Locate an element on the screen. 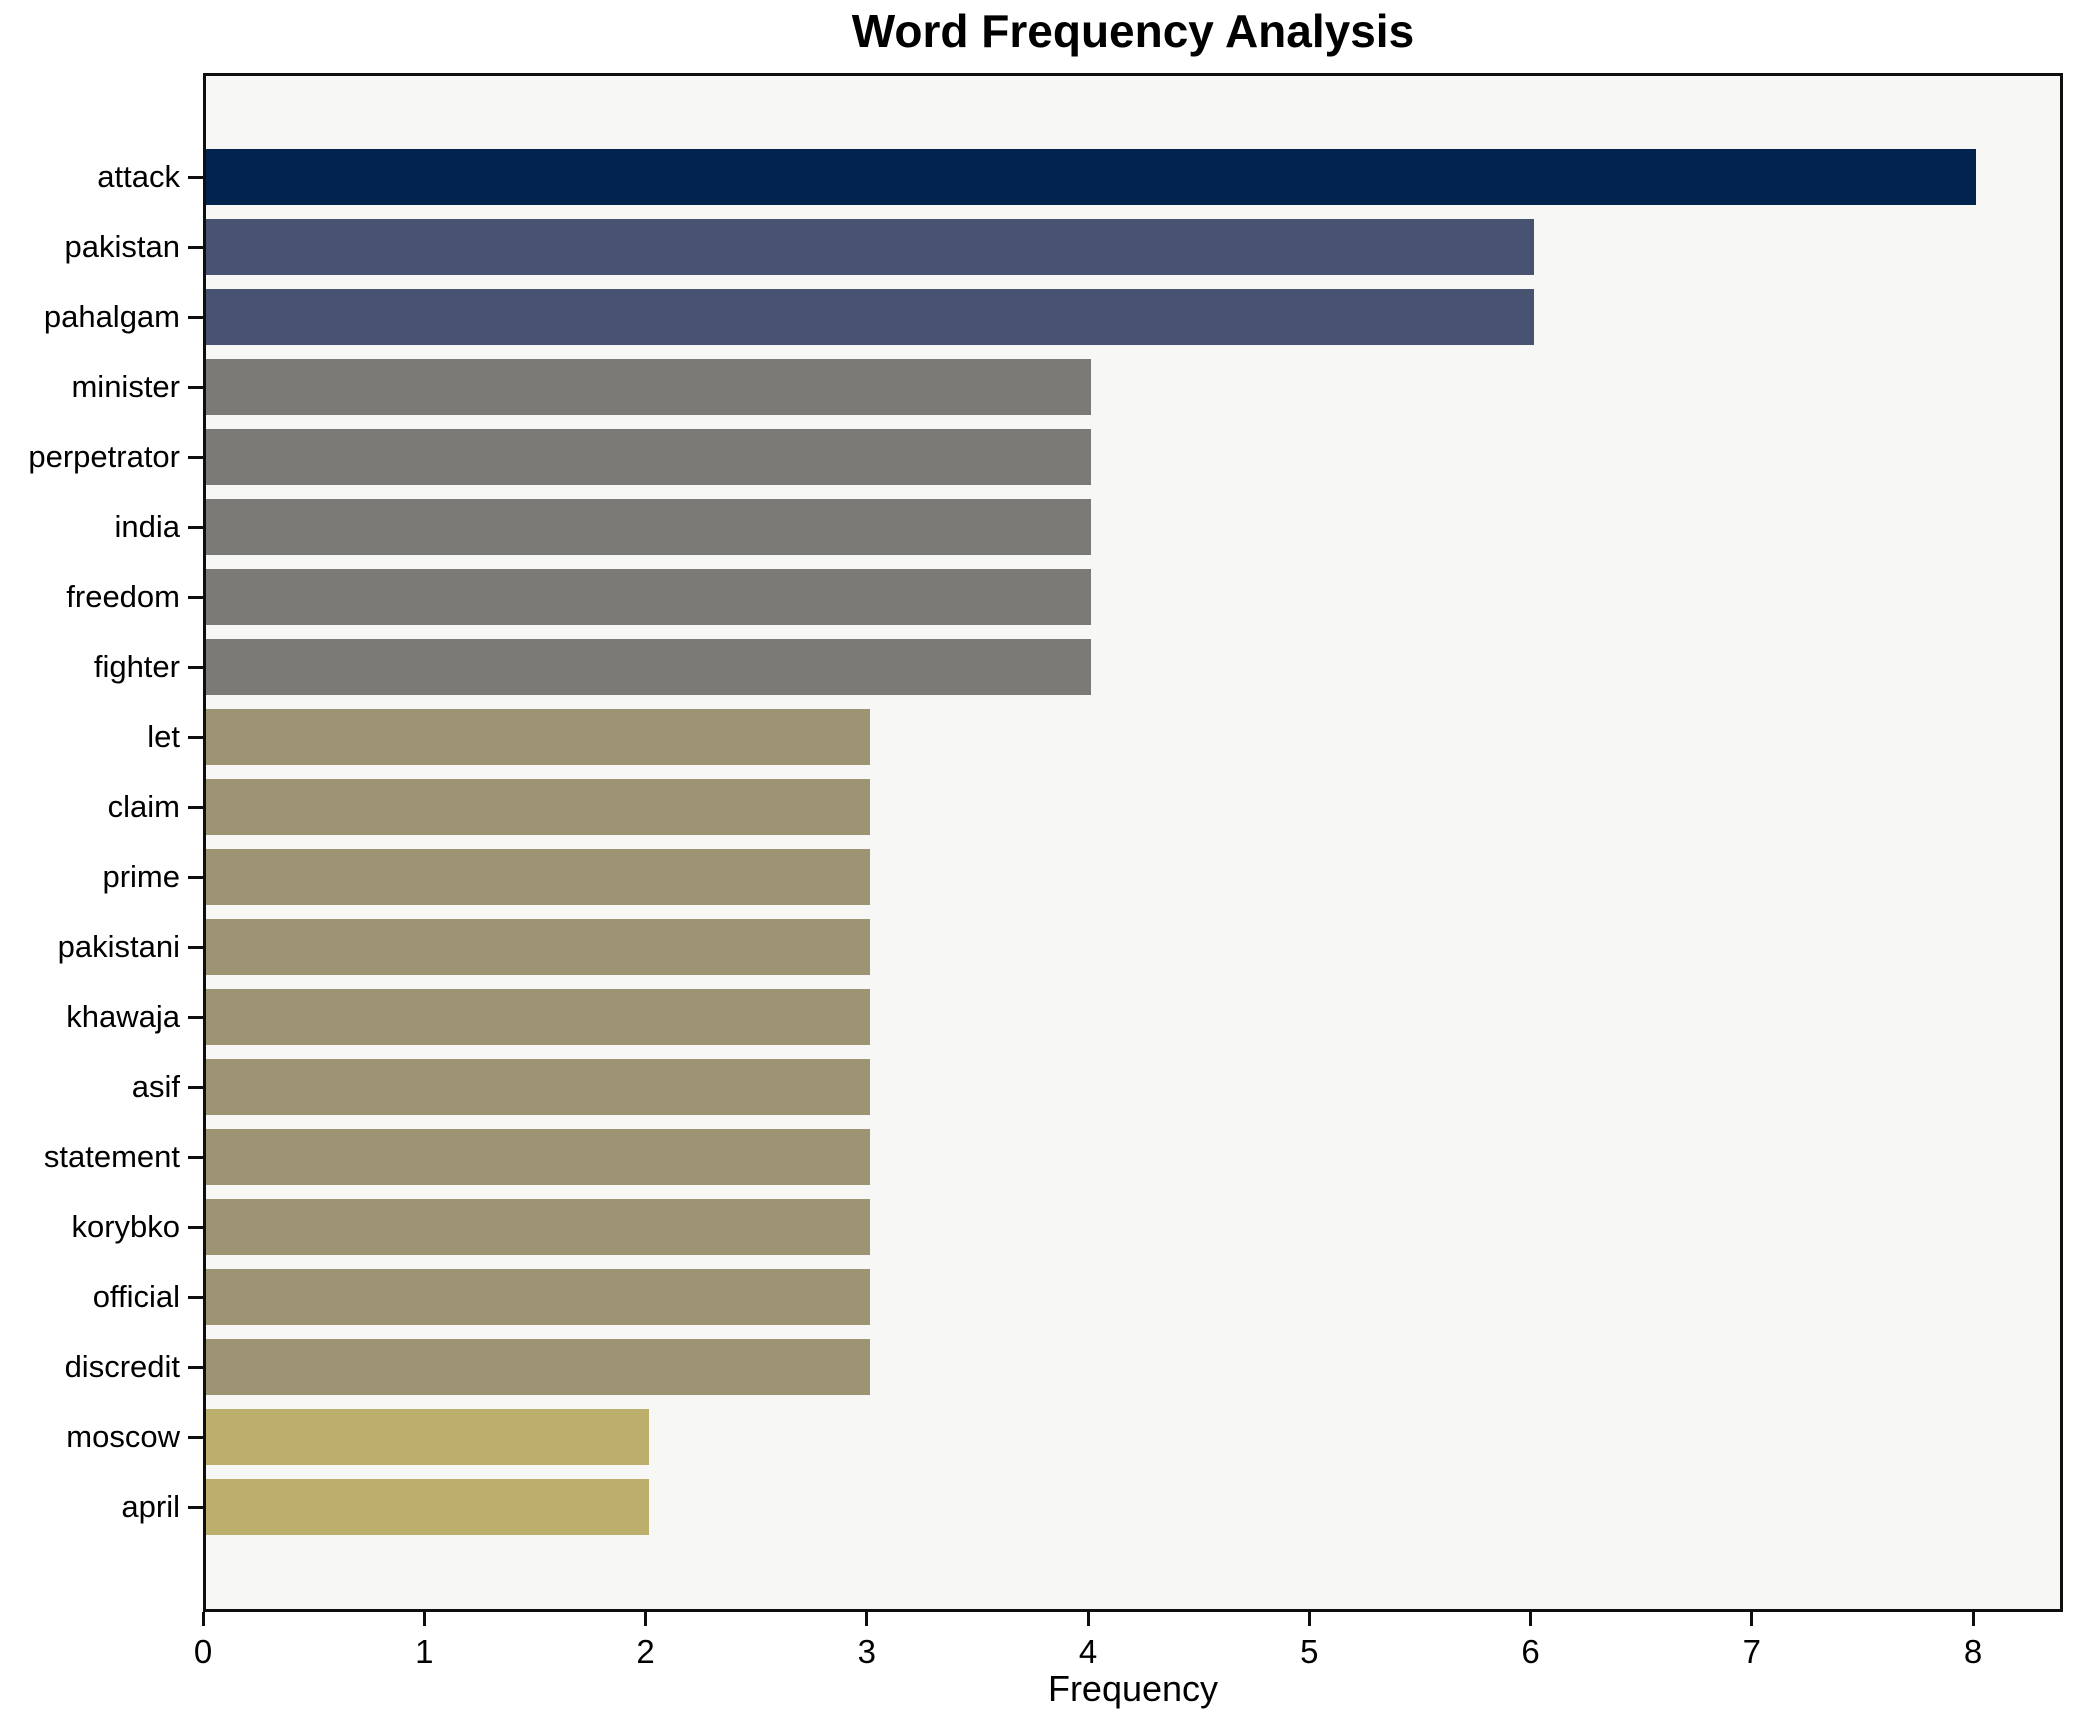  x-tick-label: 6 is located at coordinates (1530, 1651).